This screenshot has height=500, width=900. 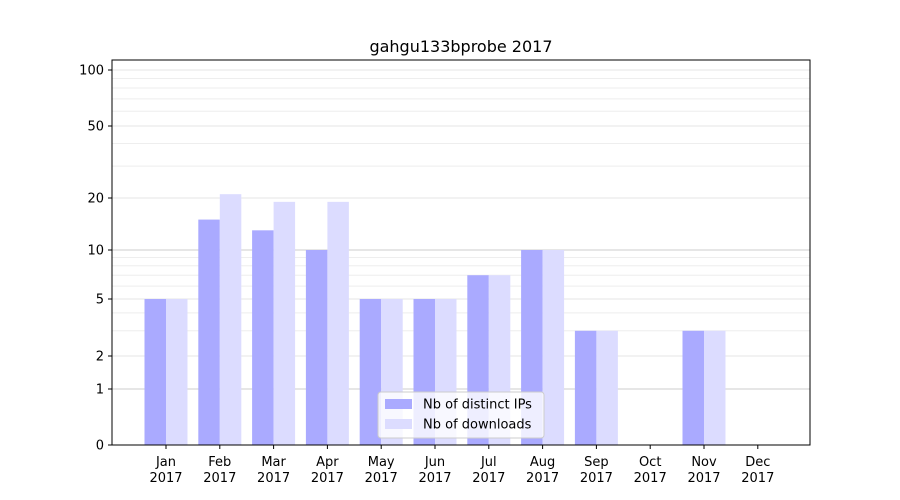 I want to click on legend: Nb of distinct IPs Nb of downloads, so click(x=461, y=415).